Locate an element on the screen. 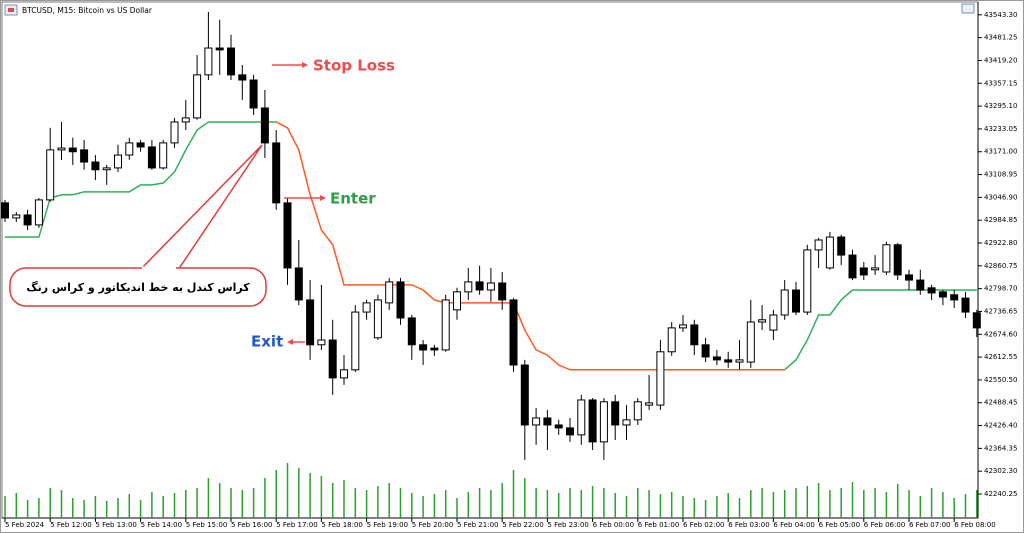  x-tick-label: 6 Feb 02:00 is located at coordinates (703, 525).